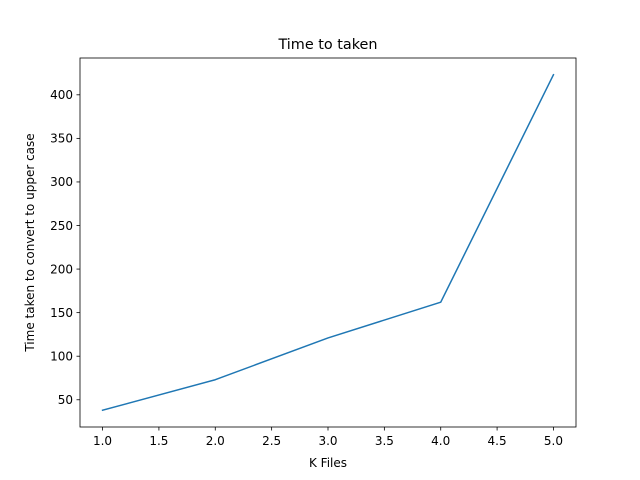 This screenshot has width=640, height=480. Describe the element at coordinates (553, 441) in the screenshot. I see `x-tick-label: 5.0` at that location.